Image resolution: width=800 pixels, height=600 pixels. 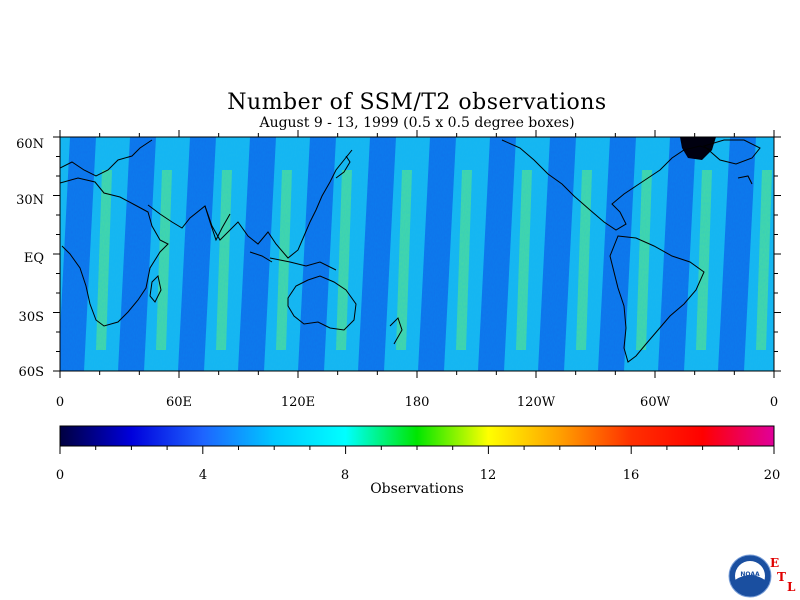 I want to click on lat-label-30n: 30N, so click(x=30, y=200).